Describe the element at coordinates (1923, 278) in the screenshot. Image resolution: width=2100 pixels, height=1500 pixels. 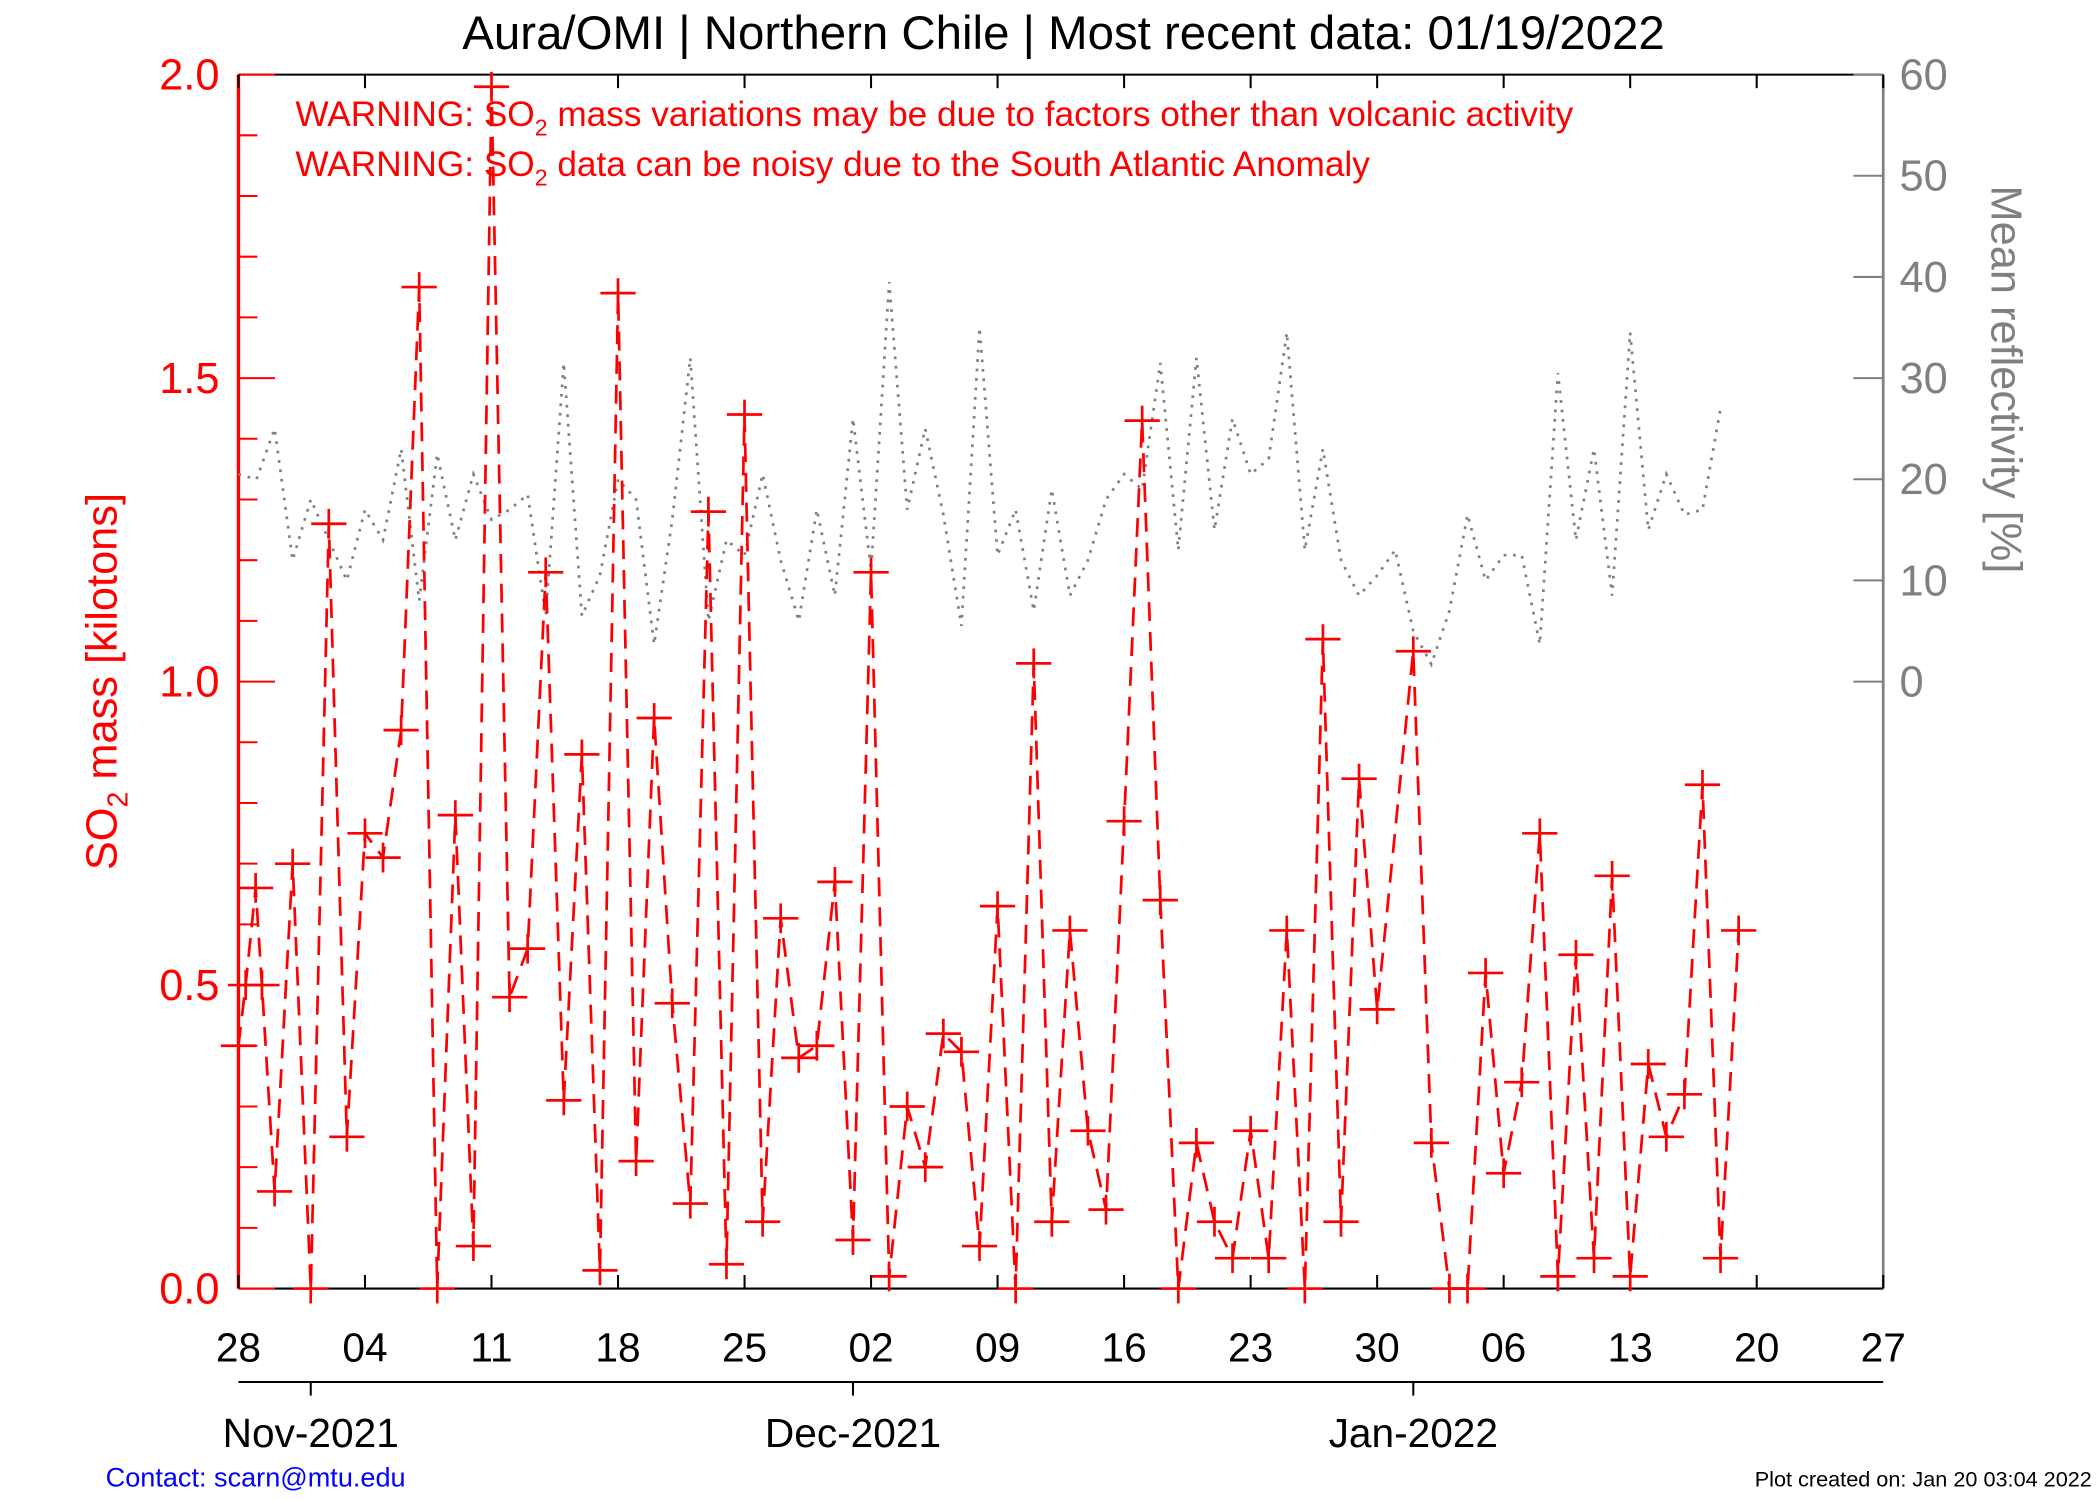
I see `y2-tick-label: 40` at that location.